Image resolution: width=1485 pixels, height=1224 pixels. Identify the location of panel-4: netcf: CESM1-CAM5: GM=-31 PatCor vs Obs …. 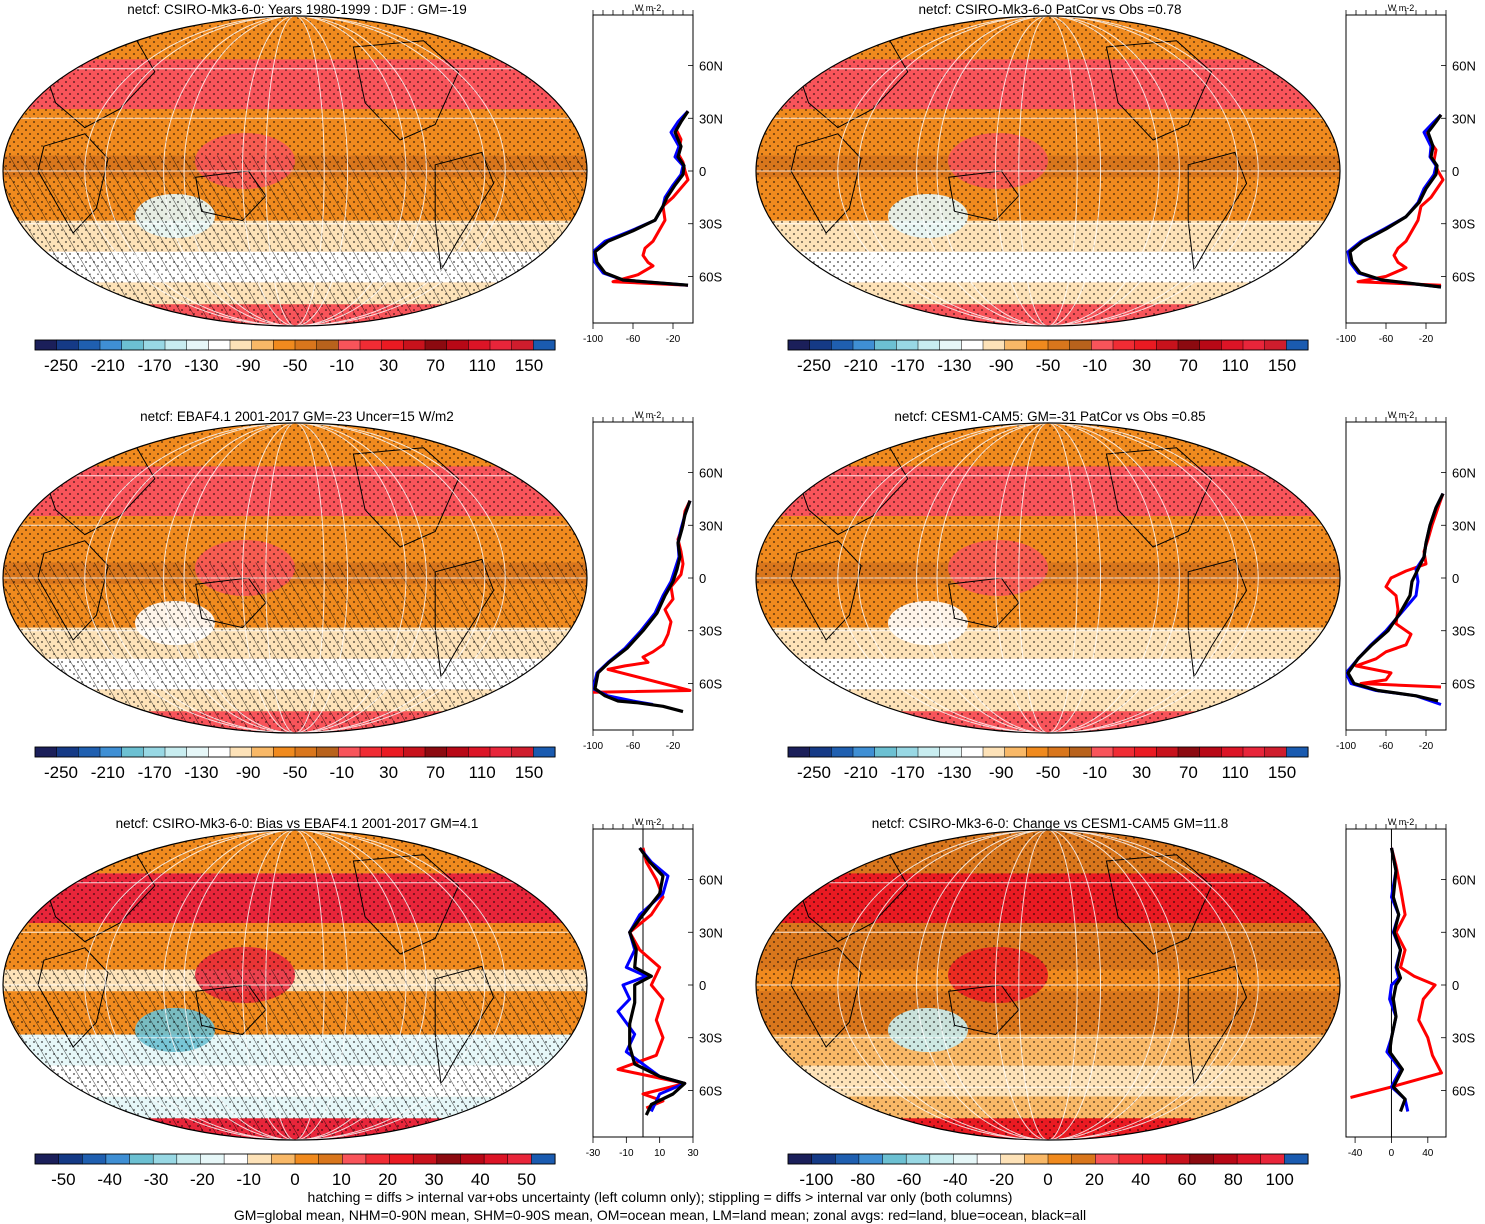
(1115, 595).